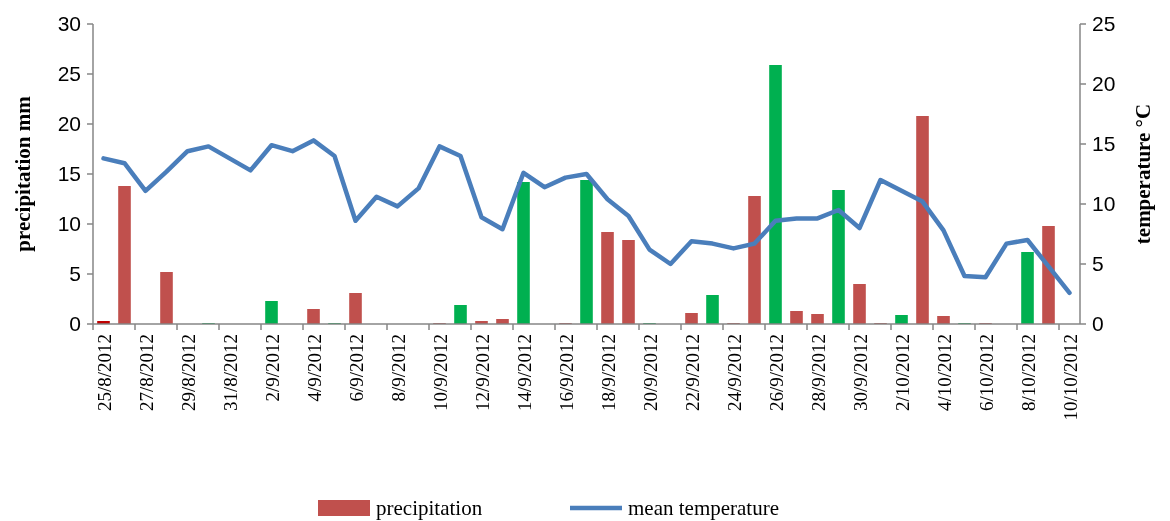 This screenshot has height=521, width=1170. I want to click on y-tick-label: 15, so click(69, 174).